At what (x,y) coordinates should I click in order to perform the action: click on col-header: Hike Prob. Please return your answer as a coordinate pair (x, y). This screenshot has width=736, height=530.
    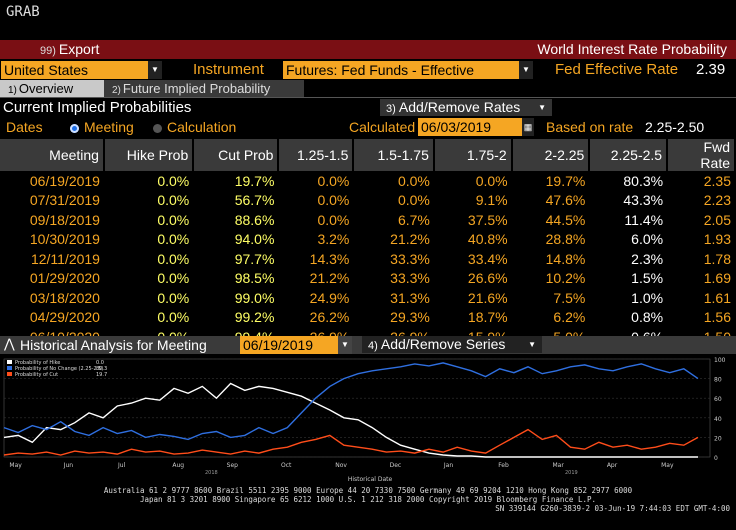
    Looking at the image, I should click on (149, 155).